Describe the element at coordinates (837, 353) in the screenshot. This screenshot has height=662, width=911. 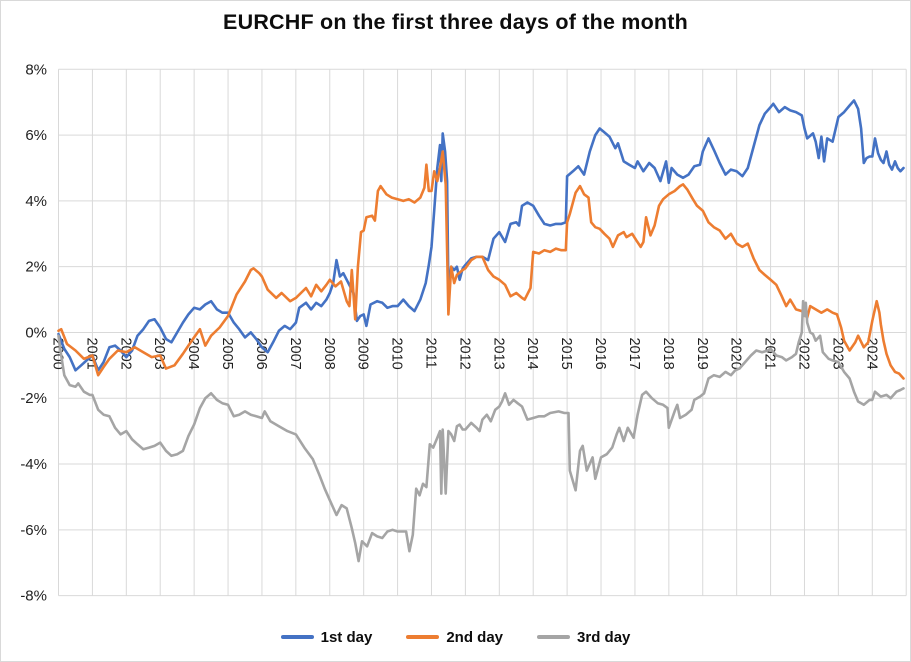
I see `x-axis-tick-label: 2023` at that location.